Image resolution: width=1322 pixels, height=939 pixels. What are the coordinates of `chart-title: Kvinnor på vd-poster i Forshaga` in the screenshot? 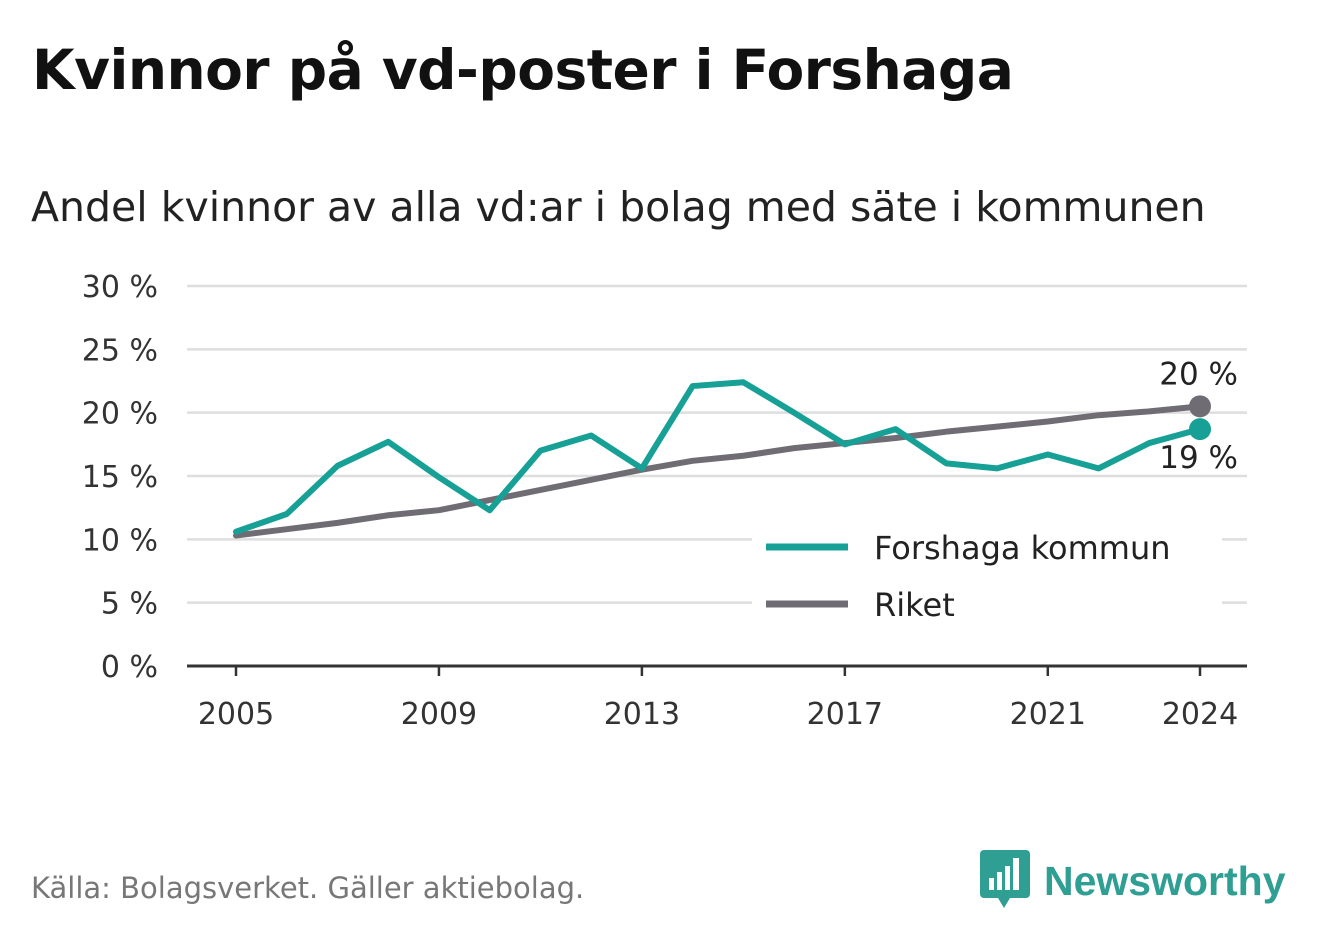 It's located at (523, 70).